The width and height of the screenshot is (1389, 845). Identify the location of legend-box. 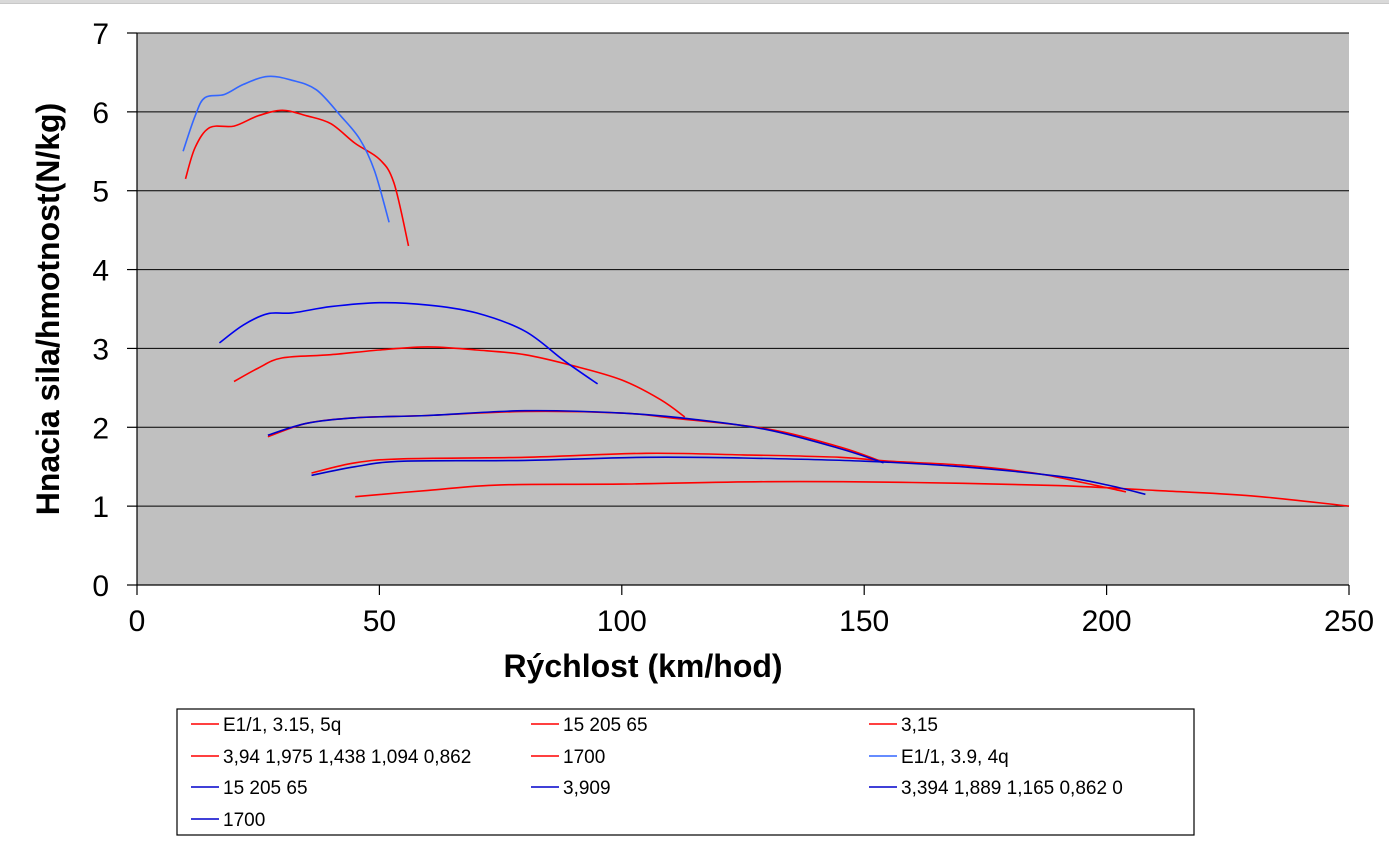
(685, 772).